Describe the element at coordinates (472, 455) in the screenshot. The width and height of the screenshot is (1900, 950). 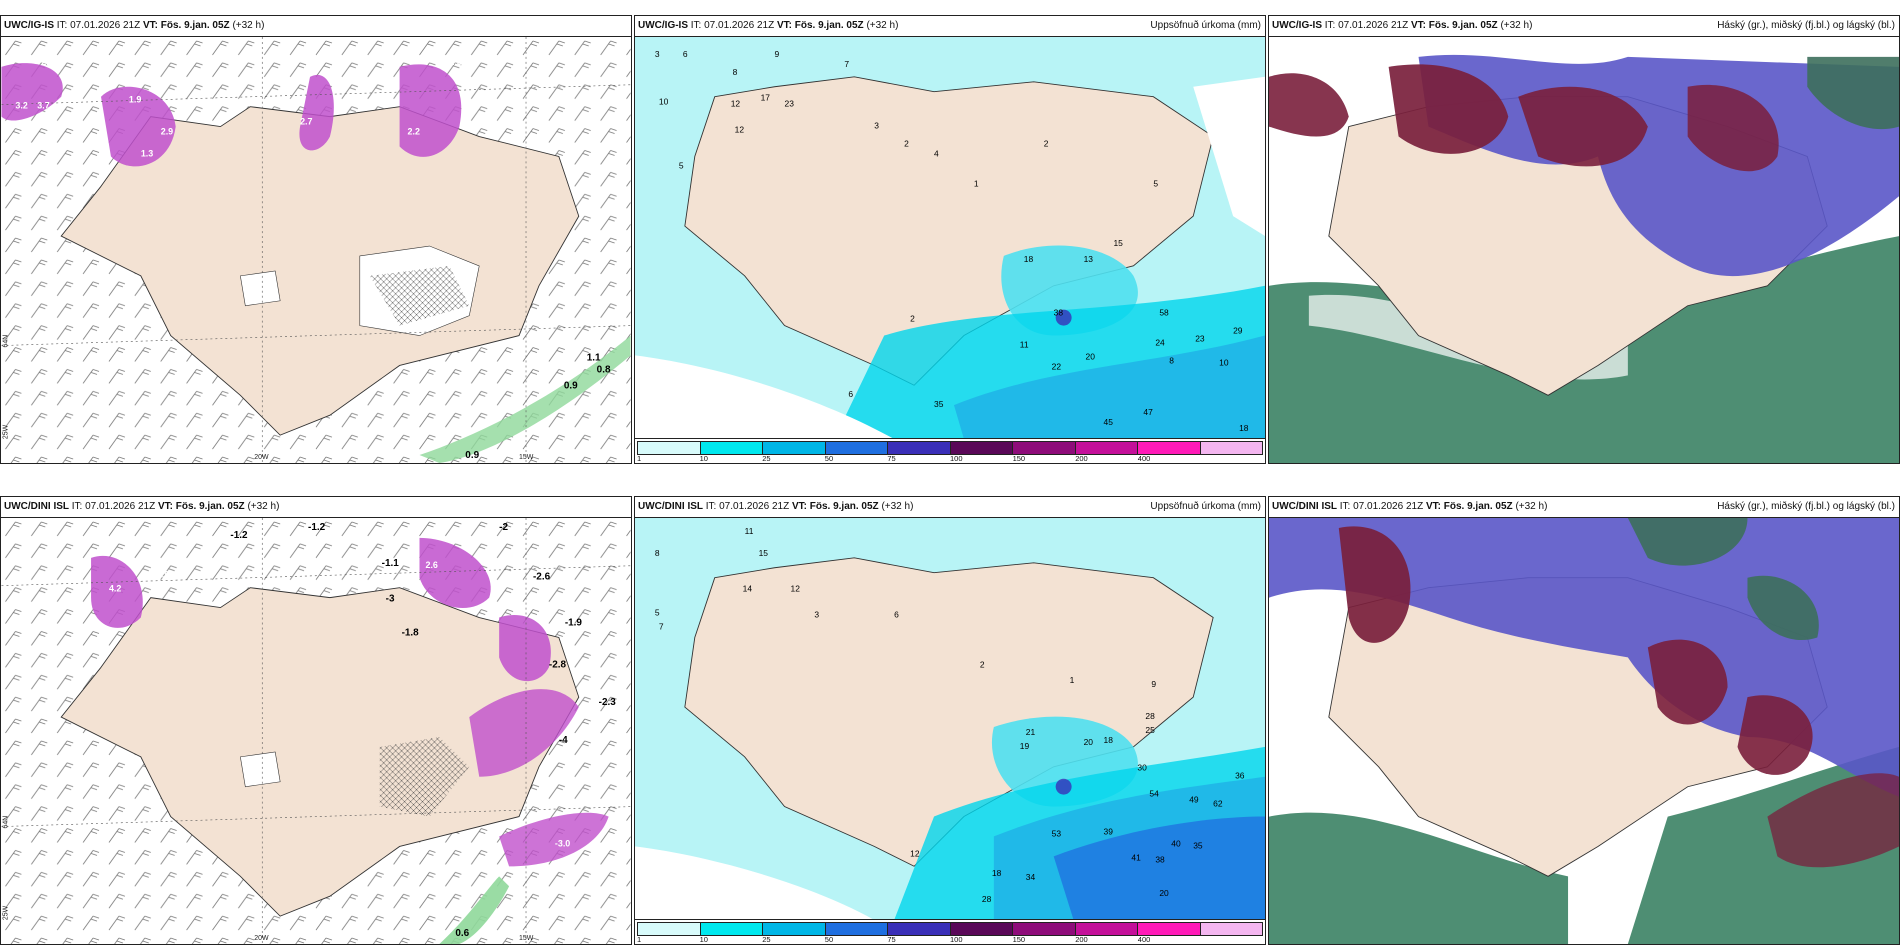
I see `wind-value-label: 0.9` at that location.